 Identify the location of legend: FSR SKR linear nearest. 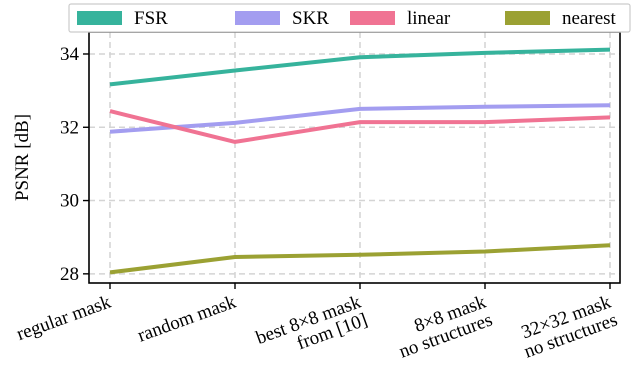
(349, 18).